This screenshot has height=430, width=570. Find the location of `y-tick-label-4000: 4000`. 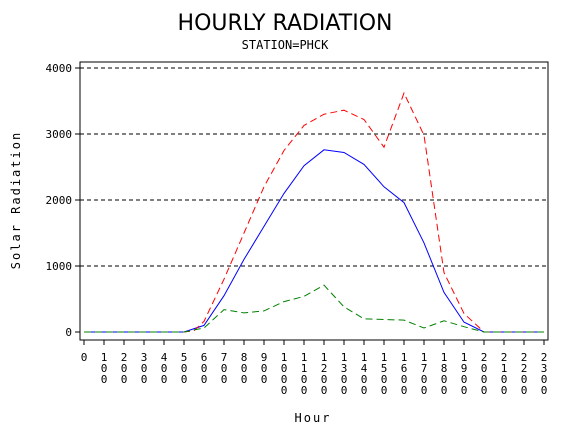

y-tick-label-4000: 4000 is located at coordinates (59, 68).